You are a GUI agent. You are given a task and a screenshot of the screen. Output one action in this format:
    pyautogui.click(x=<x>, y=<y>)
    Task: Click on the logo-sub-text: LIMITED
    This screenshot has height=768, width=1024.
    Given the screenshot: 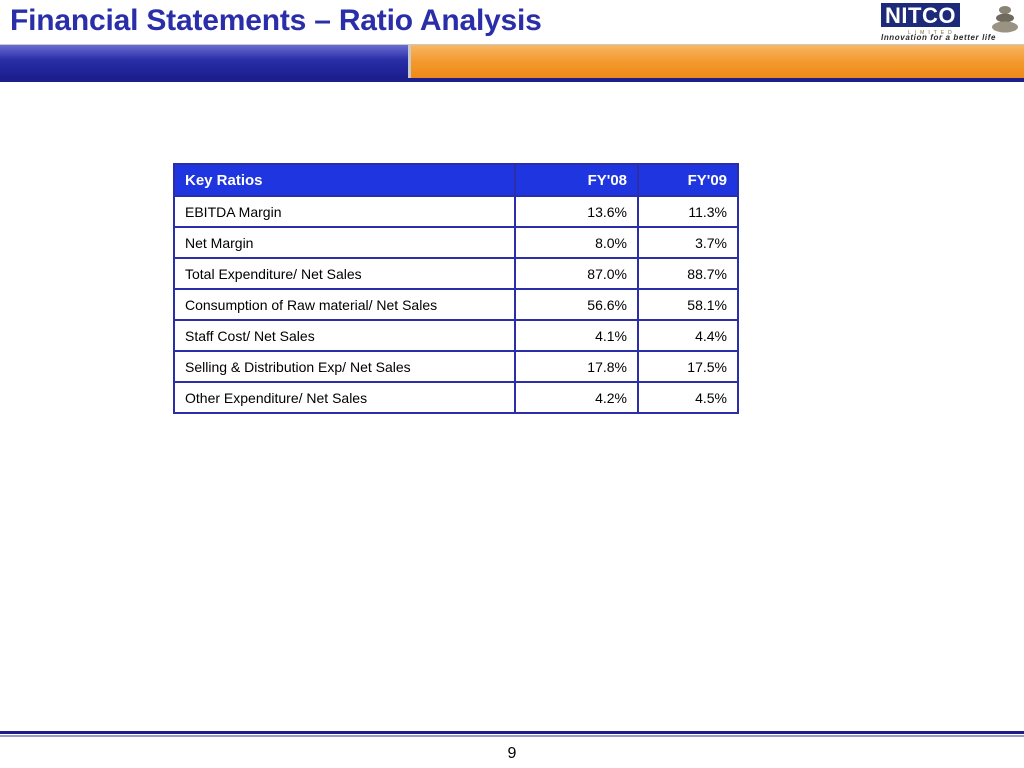 What is the action you would take?
    pyautogui.click(x=932, y=33)
    